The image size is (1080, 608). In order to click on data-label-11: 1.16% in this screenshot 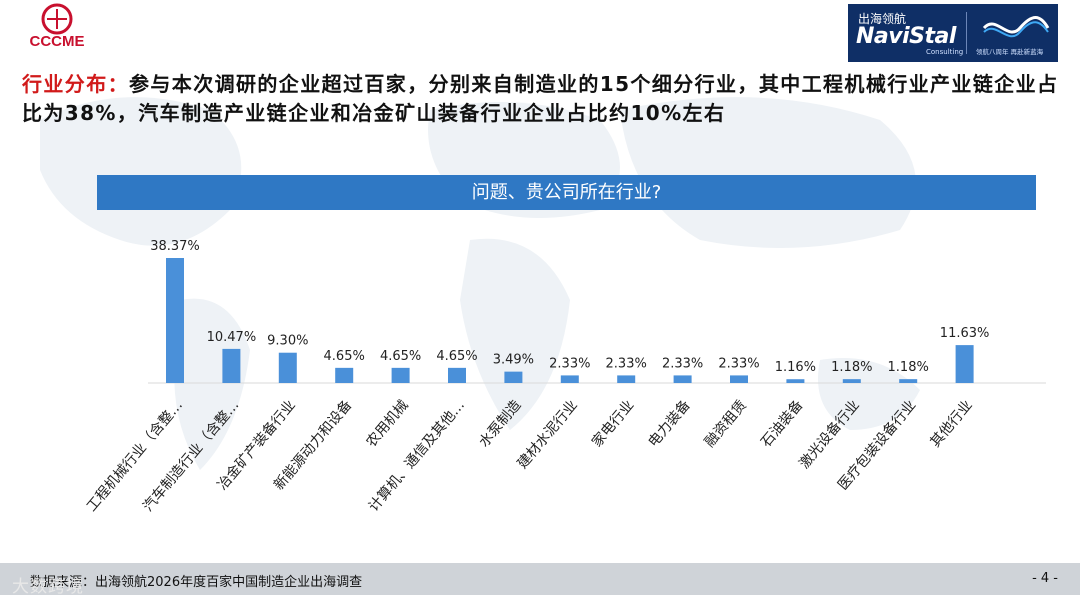, I will do `click(795, 367)`.